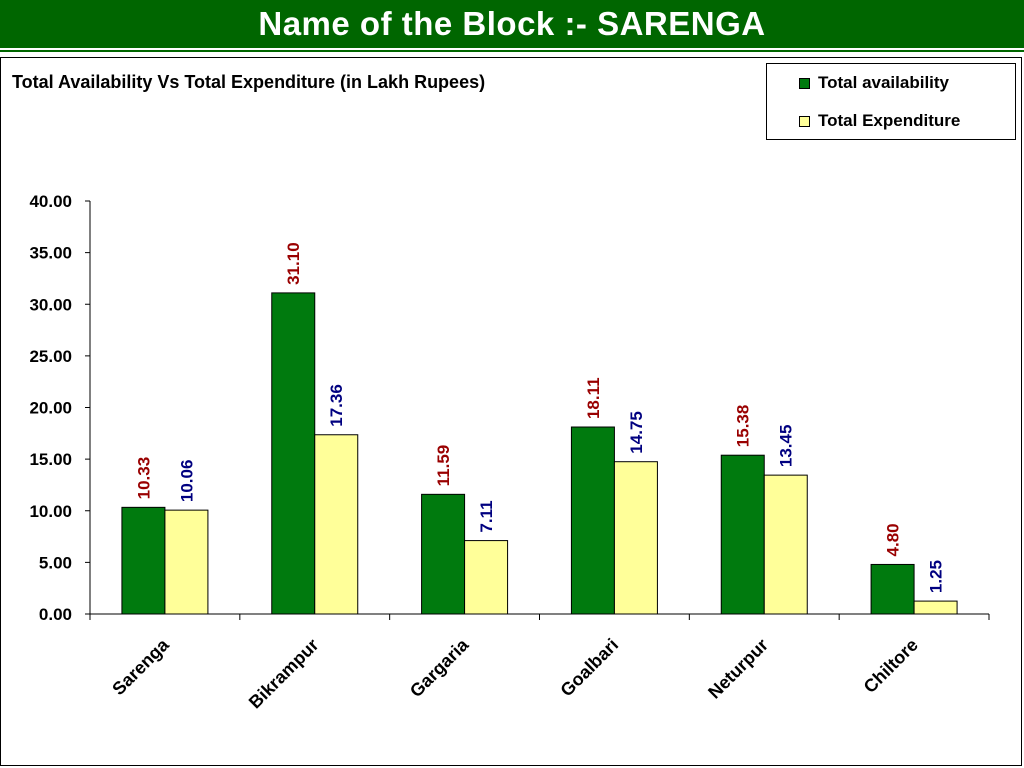  Describe the element at coordinates (55, 562) in the screenshot. I see `y-tick-label: 5.00` at that location.